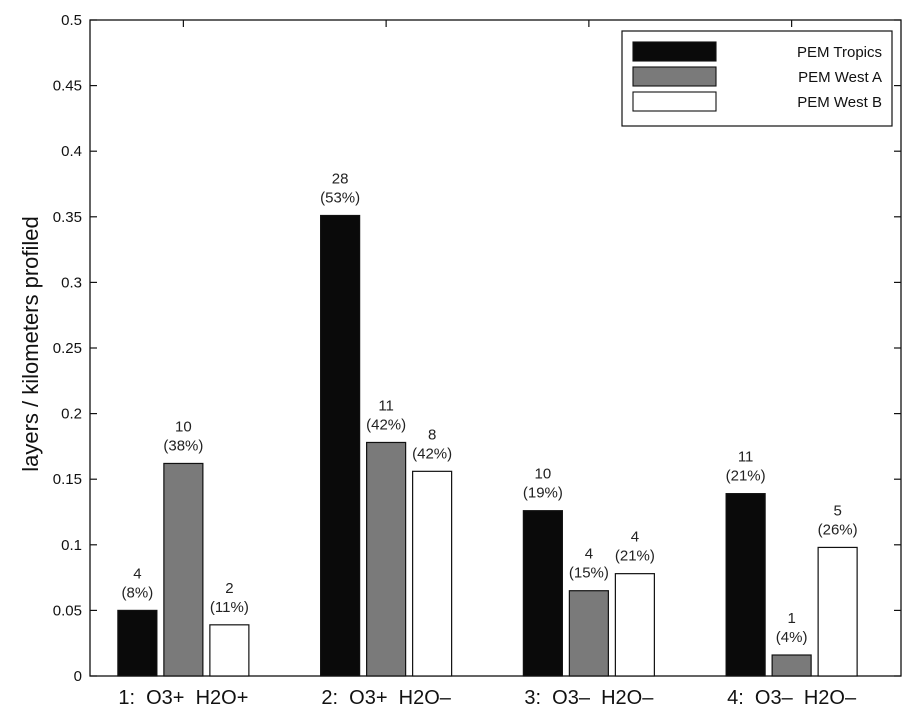  Describe the element at coordinates (340, 178) in the screenshot. I see `bar-count-label: 28` at that location.